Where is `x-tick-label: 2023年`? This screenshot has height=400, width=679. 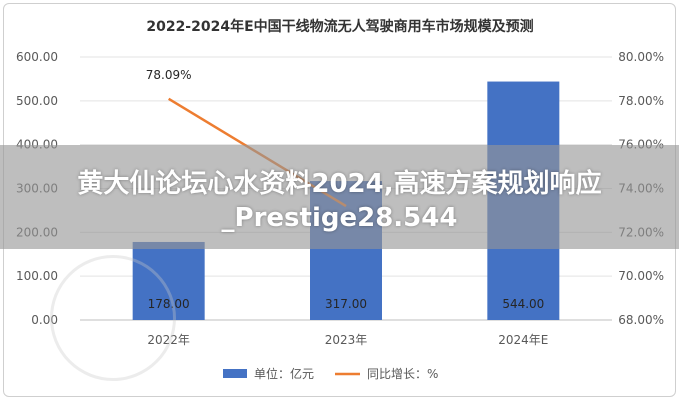
x-tick-label: 2023年 is located at coordinates (346, 340).